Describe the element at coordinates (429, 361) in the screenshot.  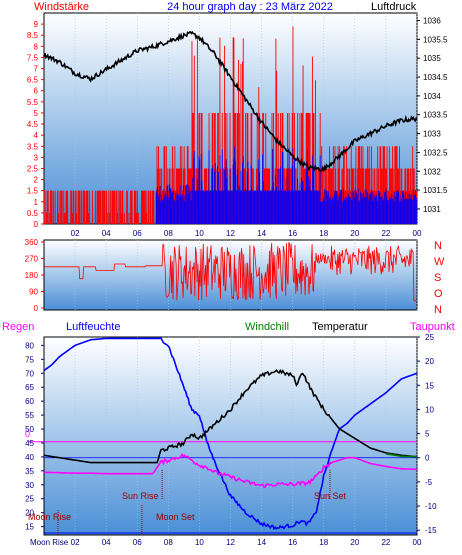
I see `temperature-y-tick-label: 20` at that location.